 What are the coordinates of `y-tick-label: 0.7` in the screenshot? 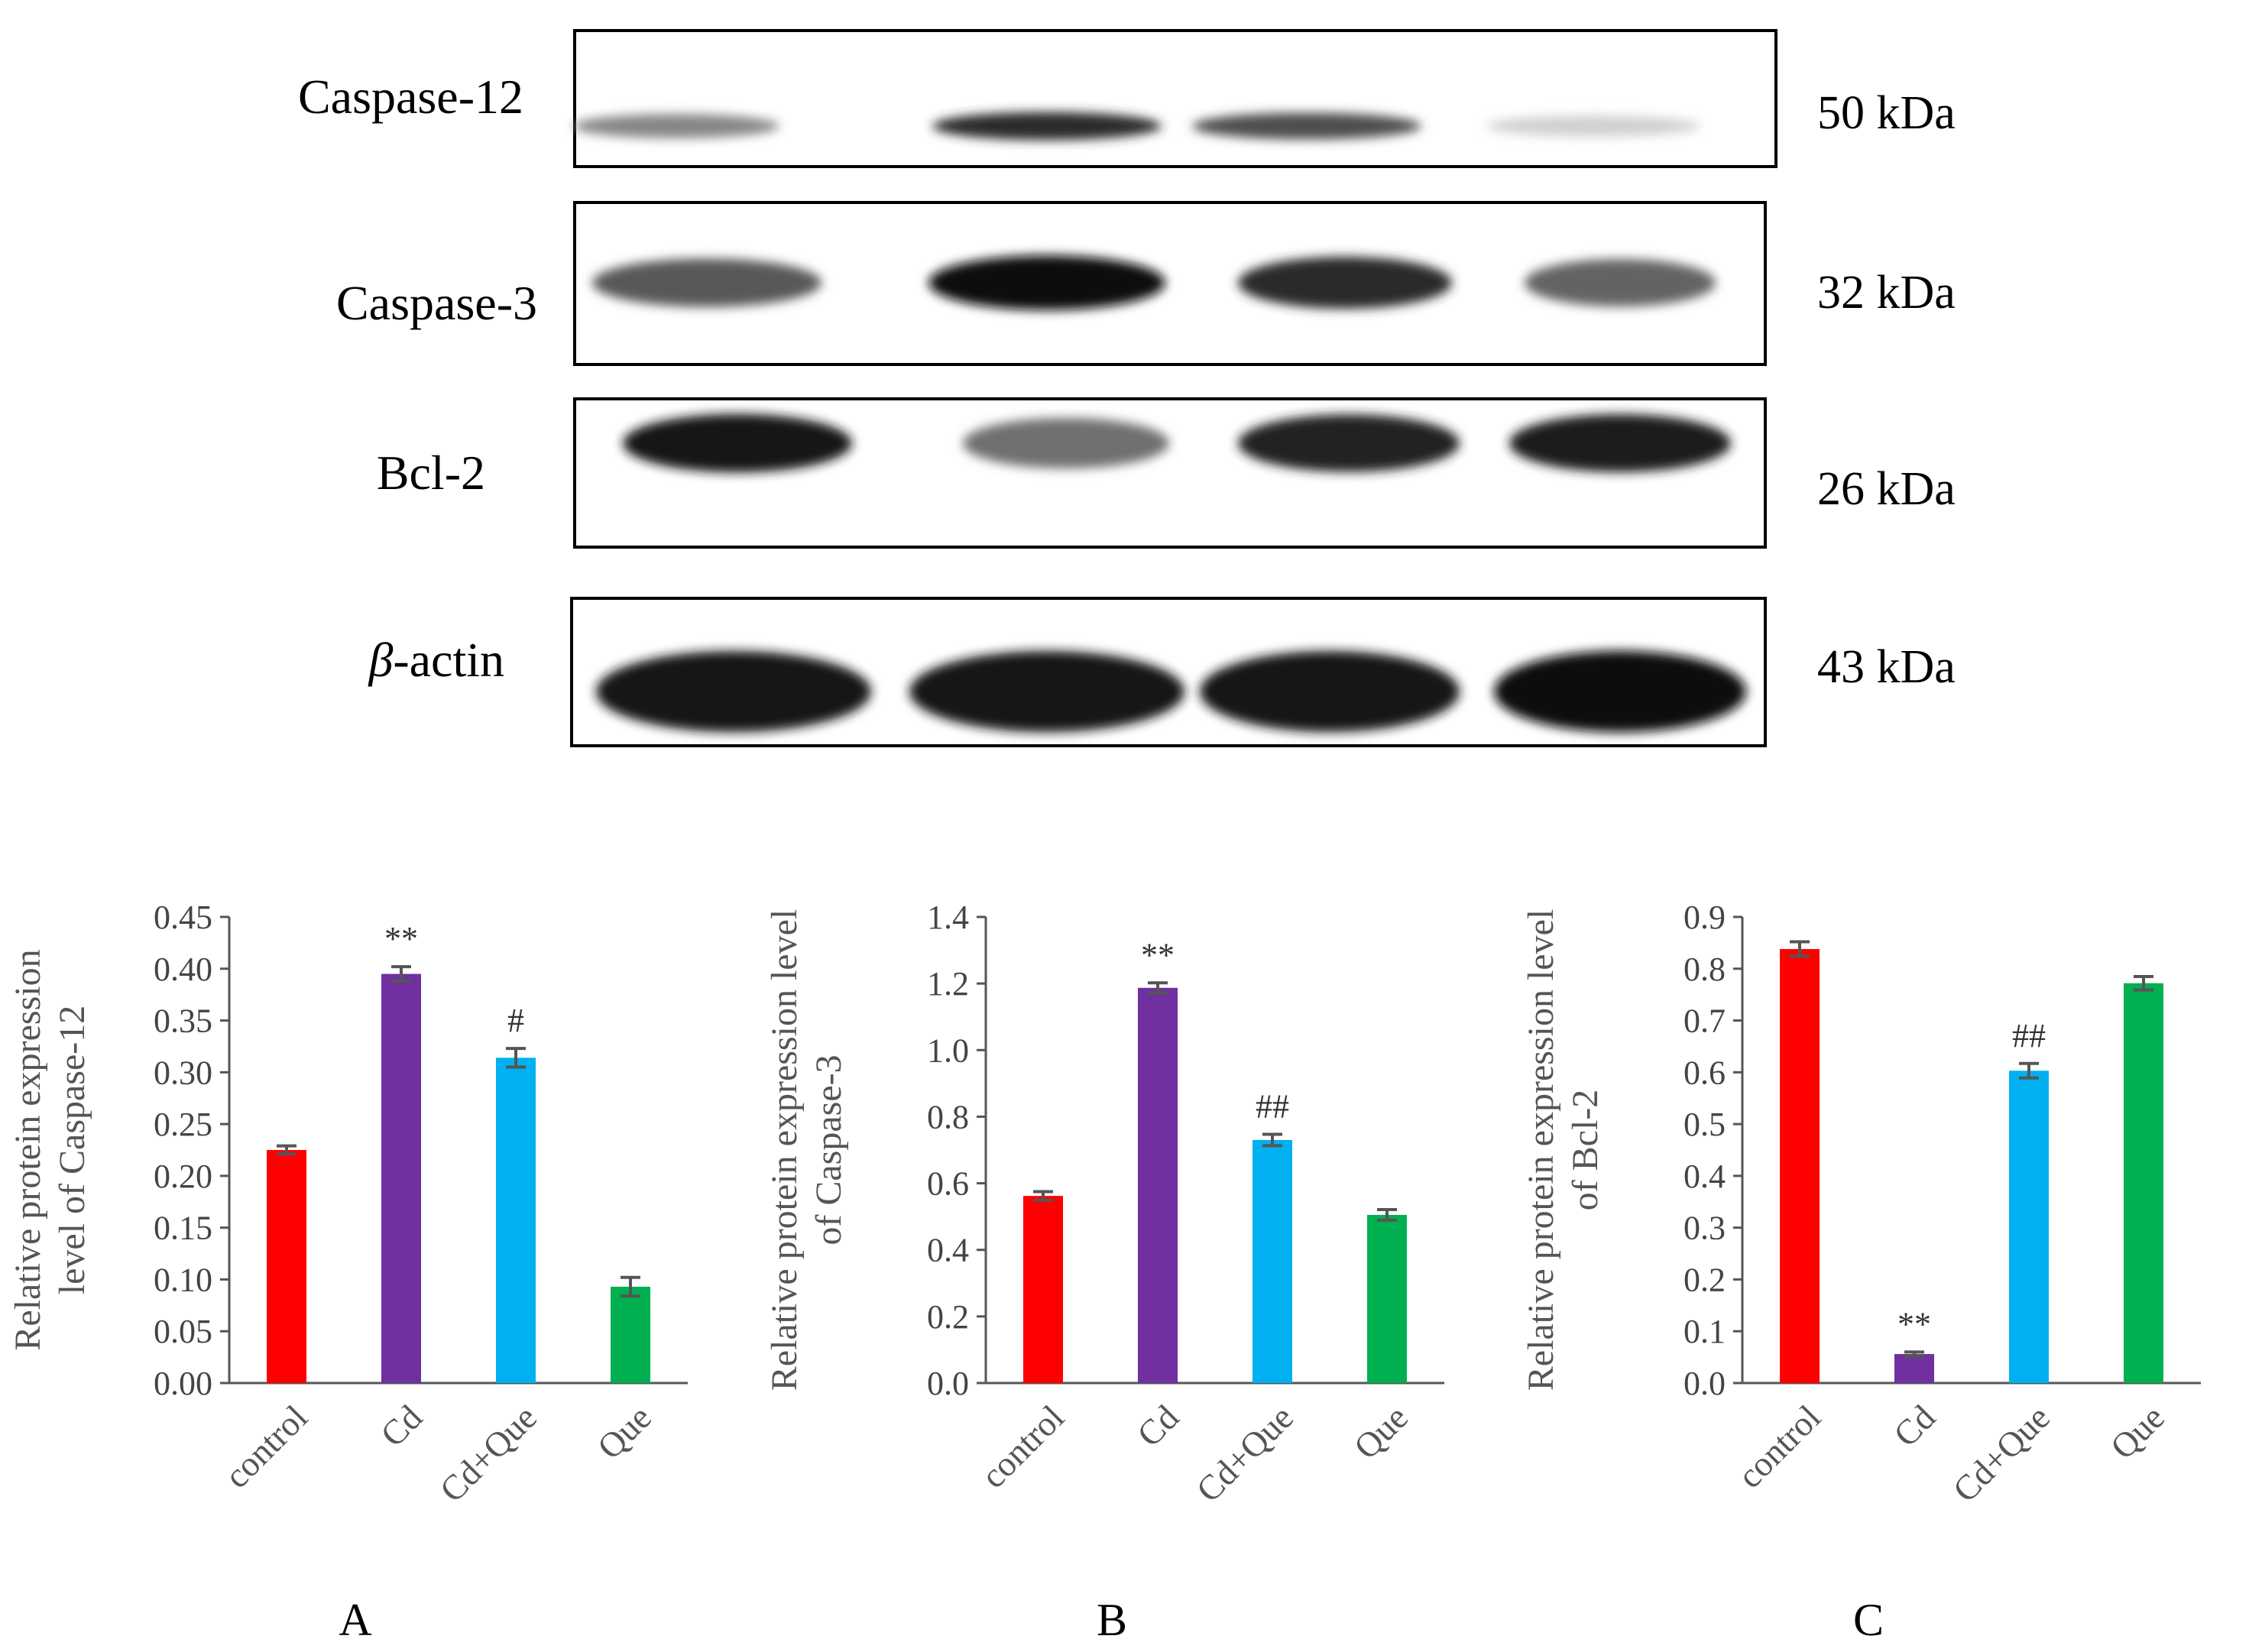 It's located at (1705, 1021).